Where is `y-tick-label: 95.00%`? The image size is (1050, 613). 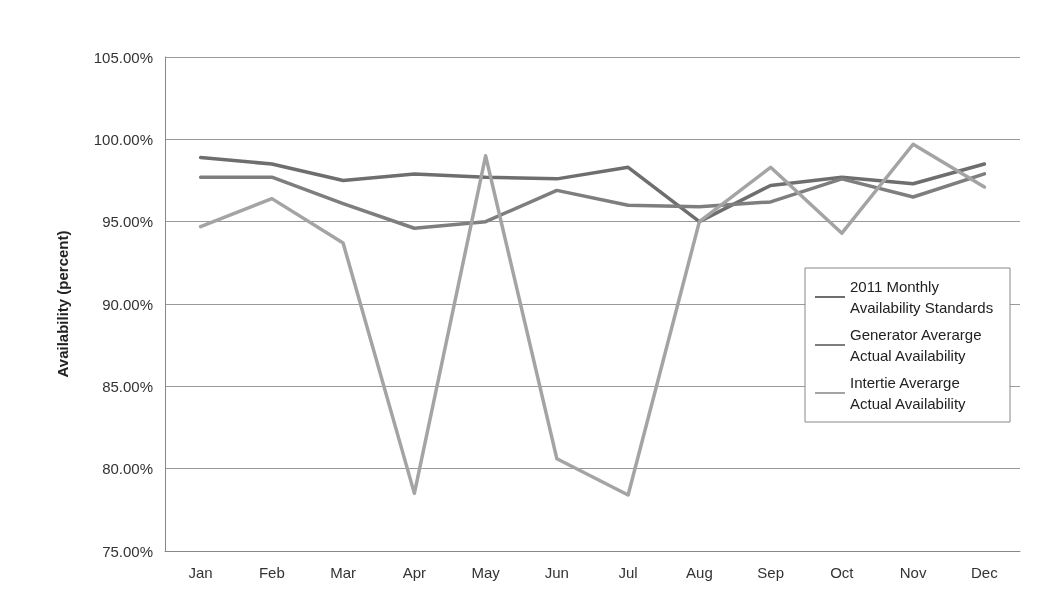 y-tick-label: 95.00% is located at coordinates (127, 222).